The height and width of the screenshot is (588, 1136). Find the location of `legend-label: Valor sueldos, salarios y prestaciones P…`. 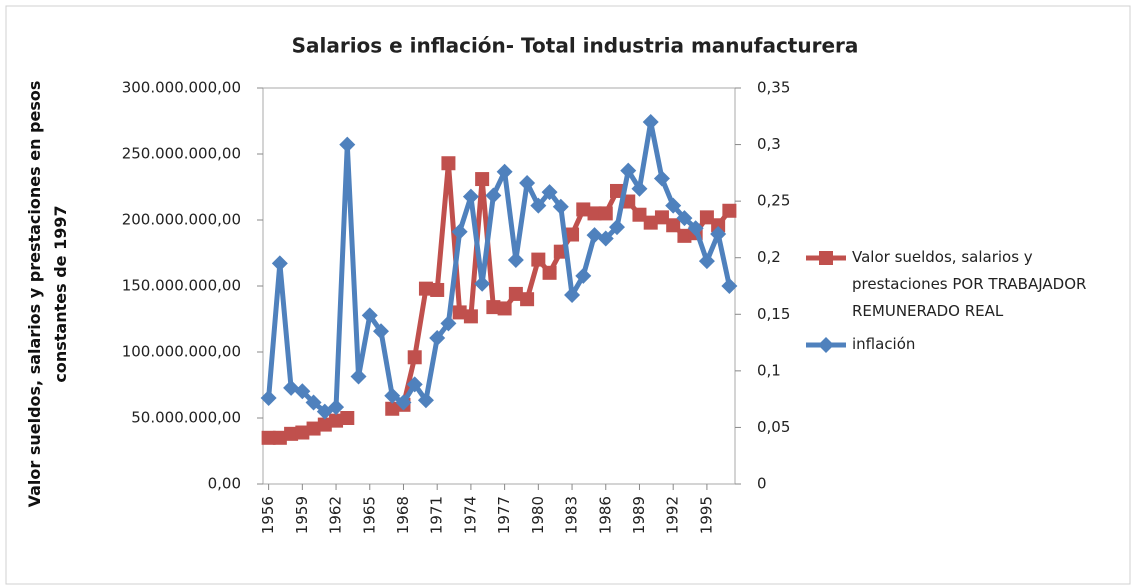

legend-label: Valor sueldos, salarios y prestaciones P… is located at coordinates (969, 284).